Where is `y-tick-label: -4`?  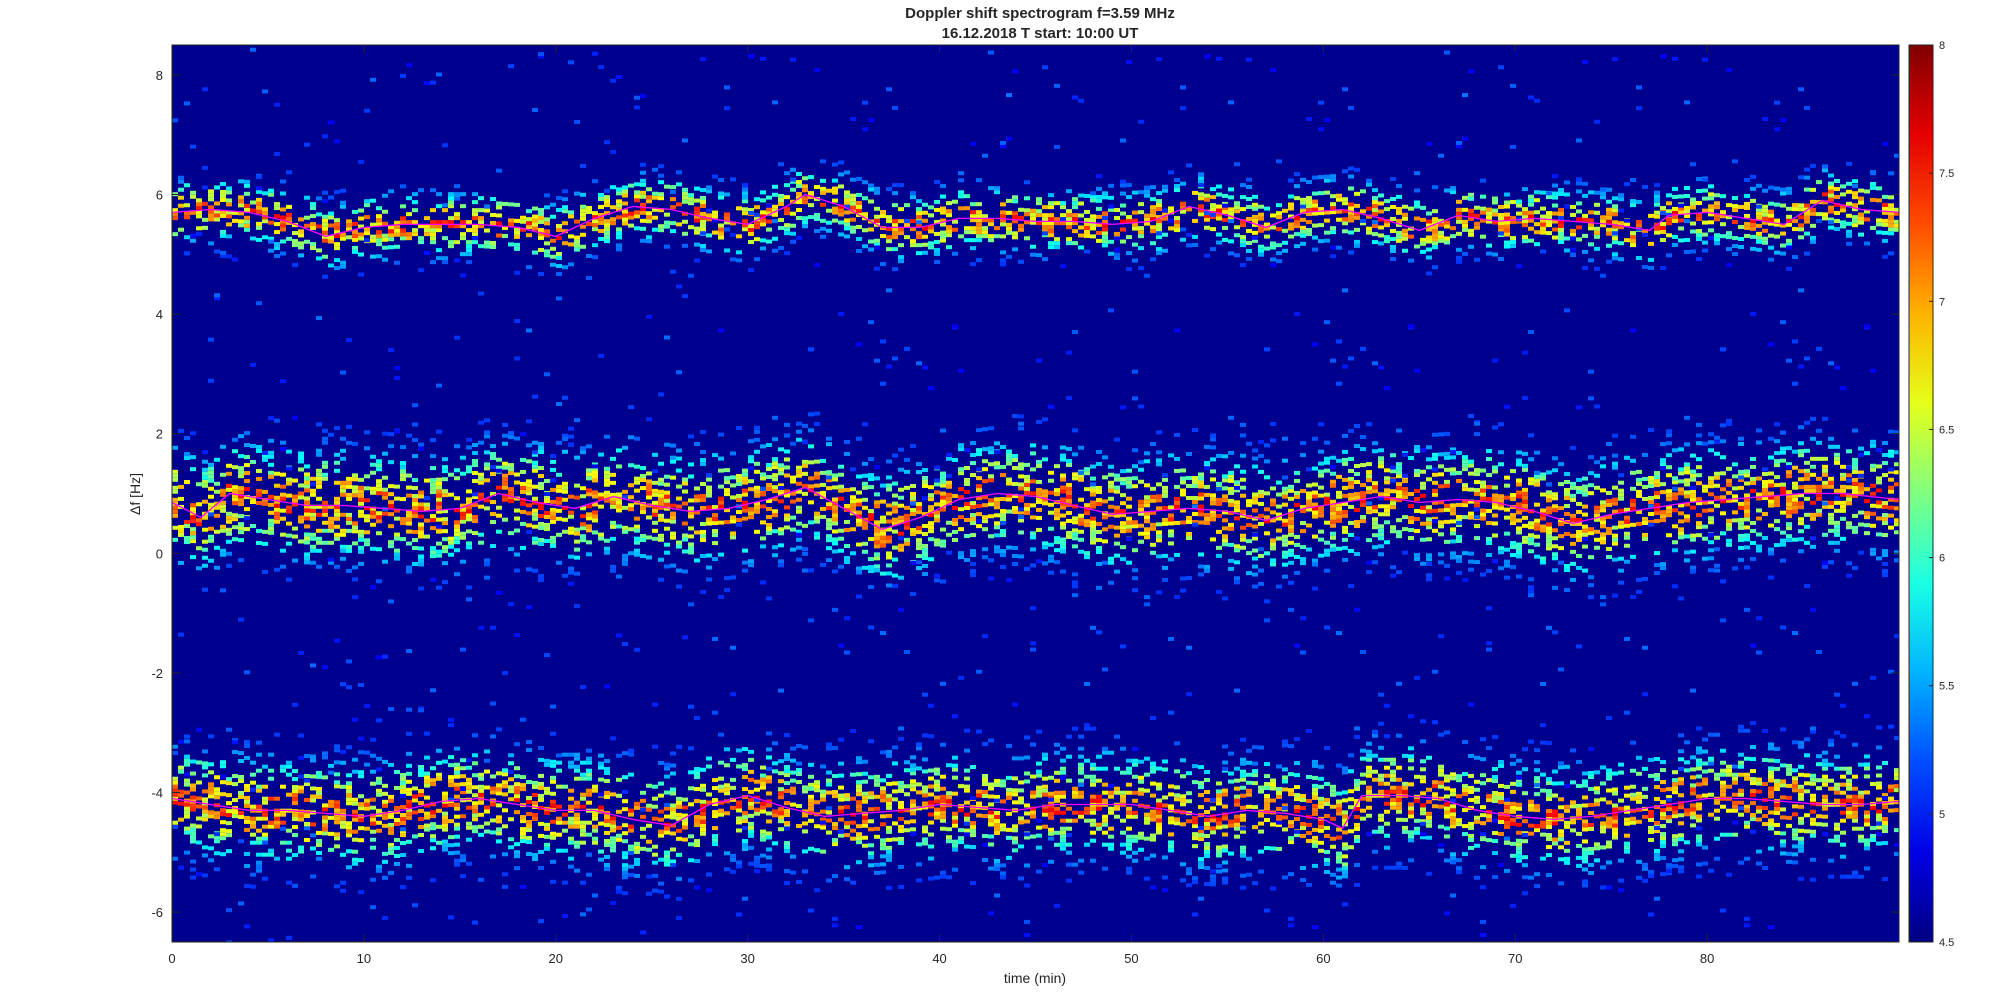
y-tick-label: -4 is located at coordinates (157, 793).